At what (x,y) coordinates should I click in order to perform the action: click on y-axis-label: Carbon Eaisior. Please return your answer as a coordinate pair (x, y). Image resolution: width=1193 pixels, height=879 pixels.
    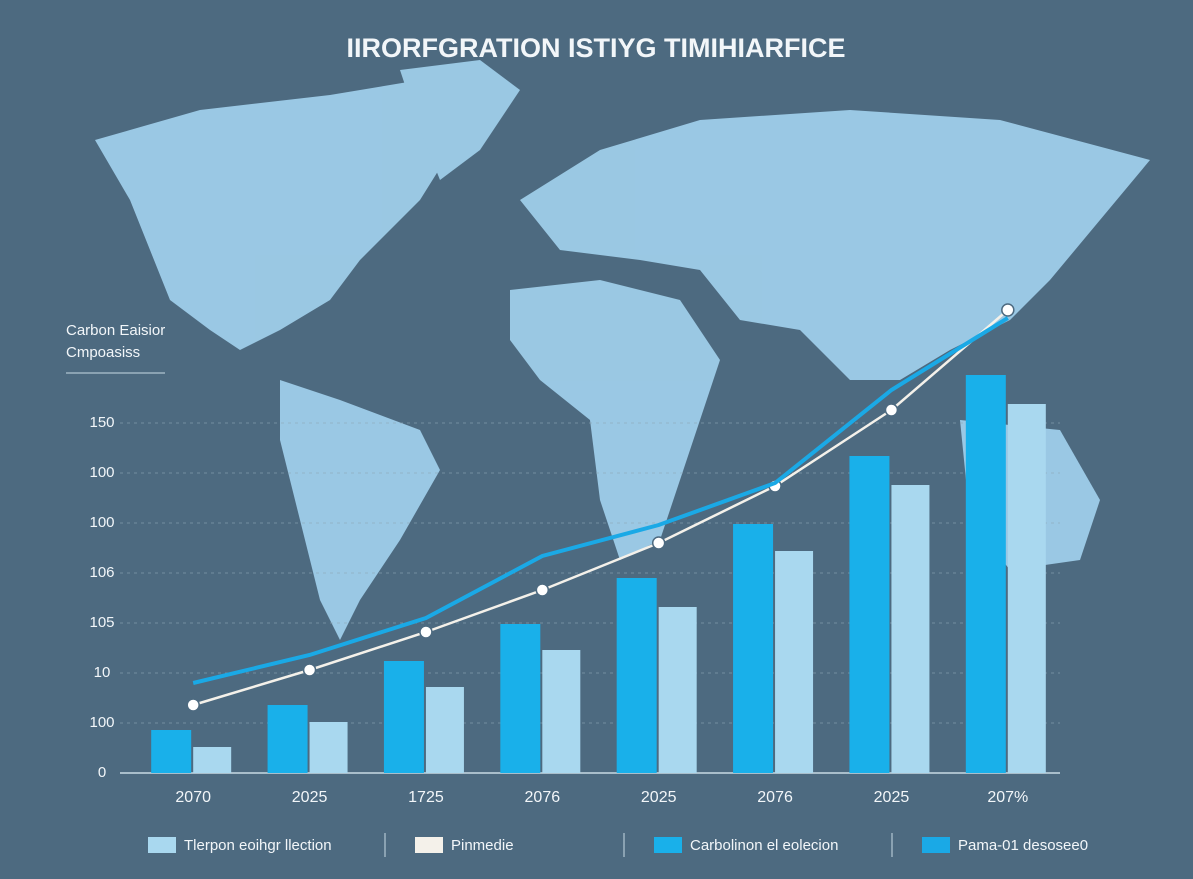
    Looking at the image, I should click on (115, 330).